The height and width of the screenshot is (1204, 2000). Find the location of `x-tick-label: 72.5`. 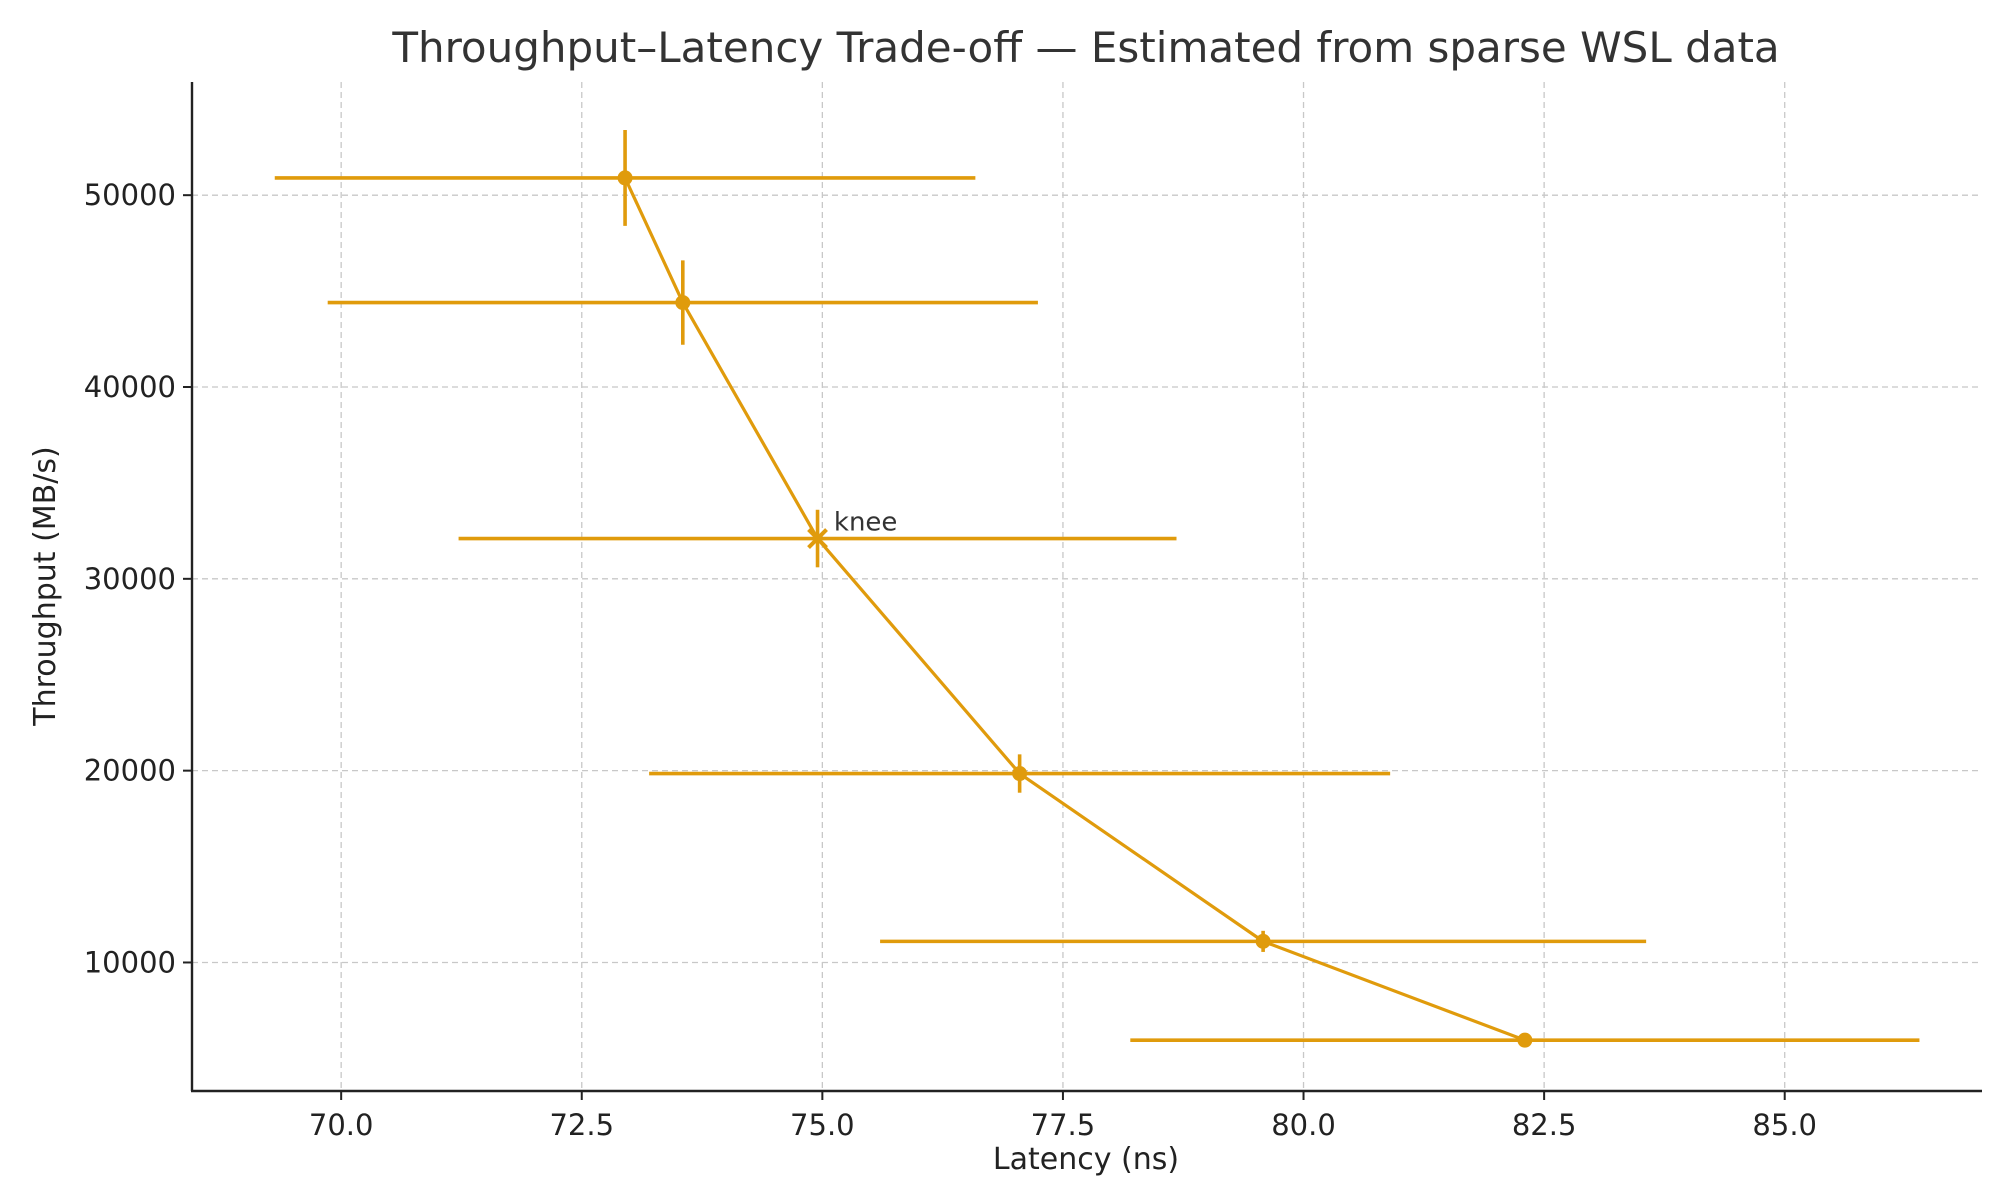

x-tick-label: 72.5 is located at coordinates (581, 1125).